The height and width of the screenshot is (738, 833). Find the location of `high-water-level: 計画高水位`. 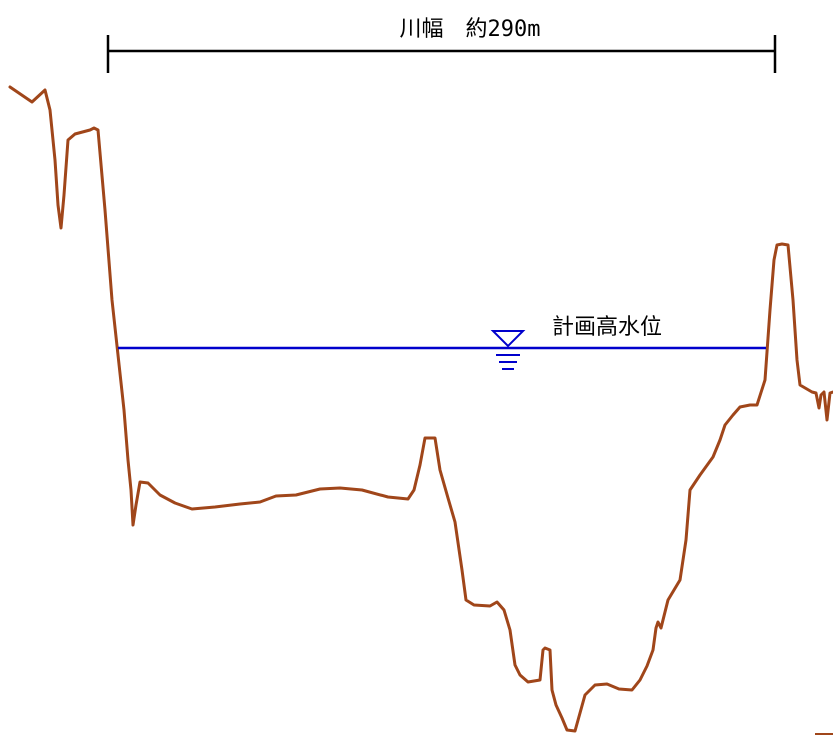

high-water-level: 計画高水位 is located at coordinates (442, 342).